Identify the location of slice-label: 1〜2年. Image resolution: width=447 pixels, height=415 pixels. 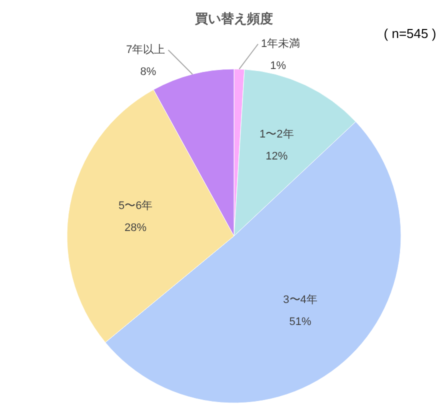
(277, 134).